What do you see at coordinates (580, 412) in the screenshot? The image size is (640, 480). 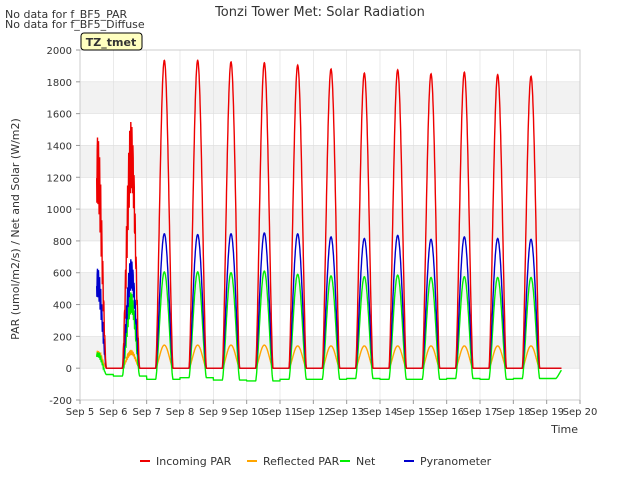 I see `x-tick-label: Sep 20` at bounding box center [580, 412].